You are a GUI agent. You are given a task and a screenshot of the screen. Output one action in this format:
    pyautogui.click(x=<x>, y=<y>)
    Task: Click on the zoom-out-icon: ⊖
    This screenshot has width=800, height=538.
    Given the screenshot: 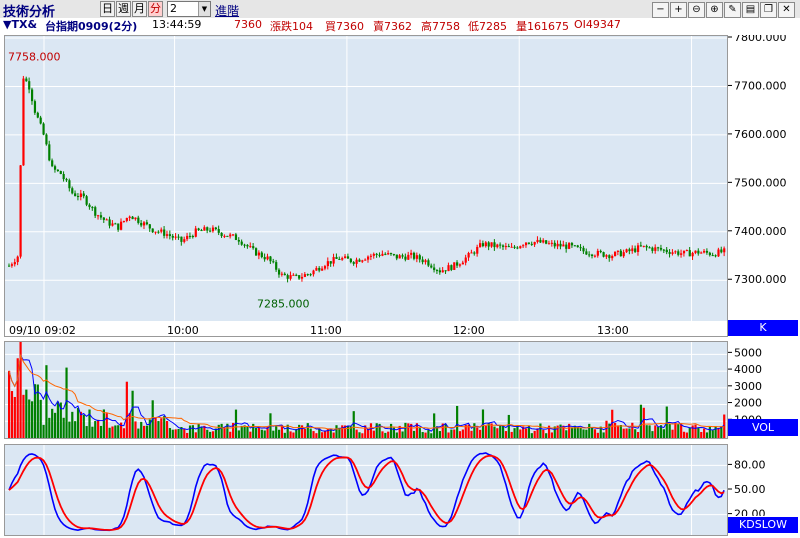 What is the action you would take?
    pyautogui.click(x=696, y=10)
    